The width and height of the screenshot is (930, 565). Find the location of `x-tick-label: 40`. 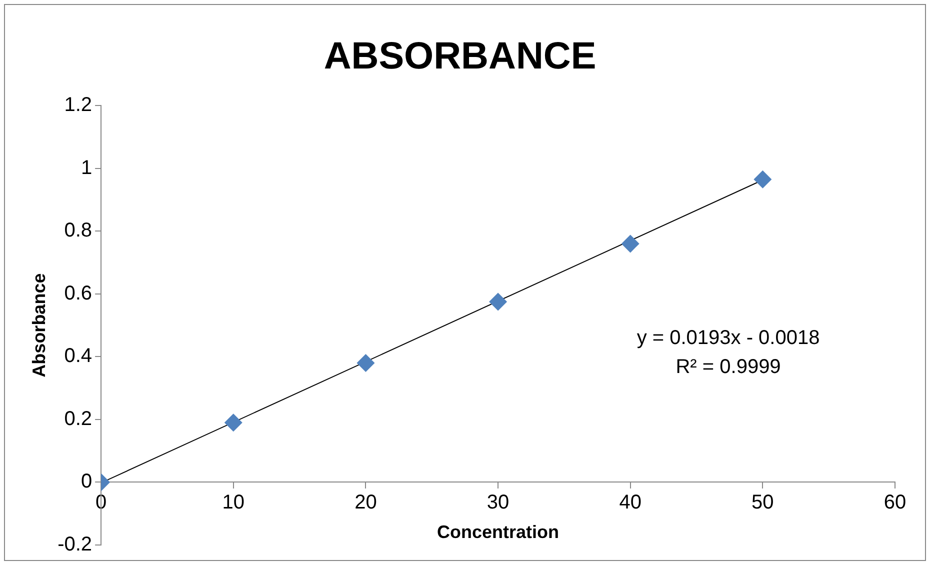

x-tick-label: 40 is located at coordinates (630, 503).